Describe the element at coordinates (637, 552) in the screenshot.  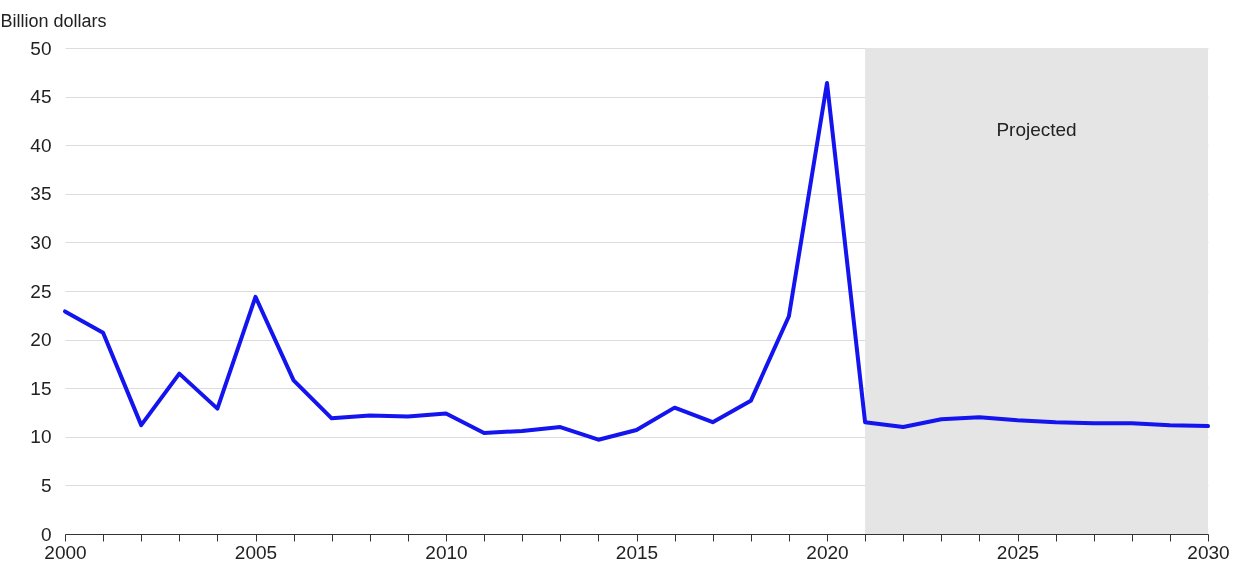
I see `x-tick-label: 2015` at that location.